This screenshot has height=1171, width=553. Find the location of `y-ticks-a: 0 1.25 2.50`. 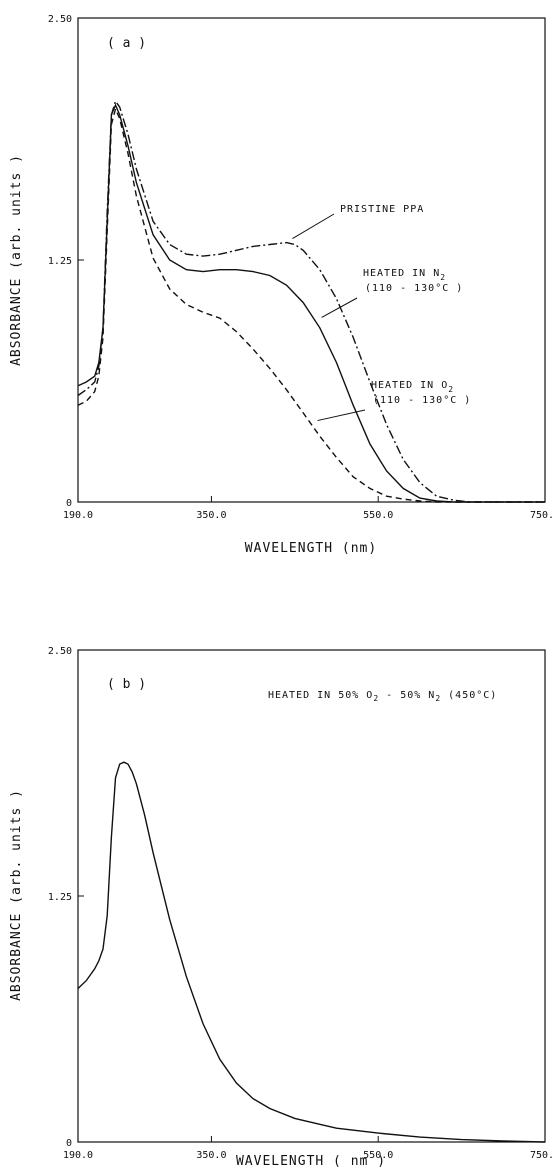

y-ticks-a: 0 1.25 2.50 is located at coordinates (66, 261).